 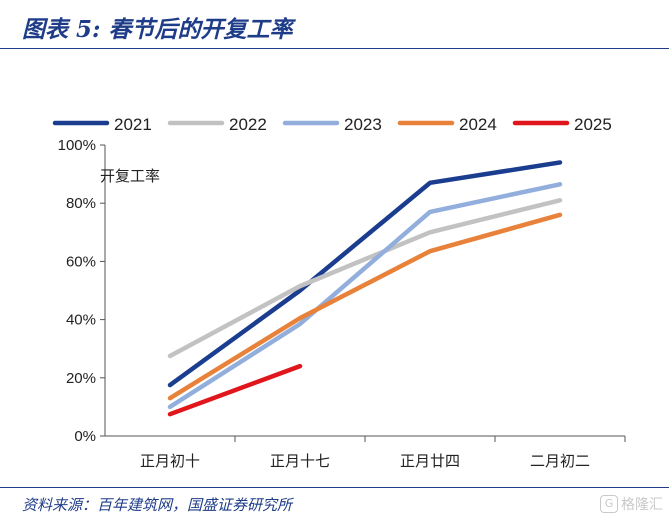 What do you see at coordinates (363, 124) in the screenshot?
I see `legend-label-2023: 2023` at bounding box center [363, 124].